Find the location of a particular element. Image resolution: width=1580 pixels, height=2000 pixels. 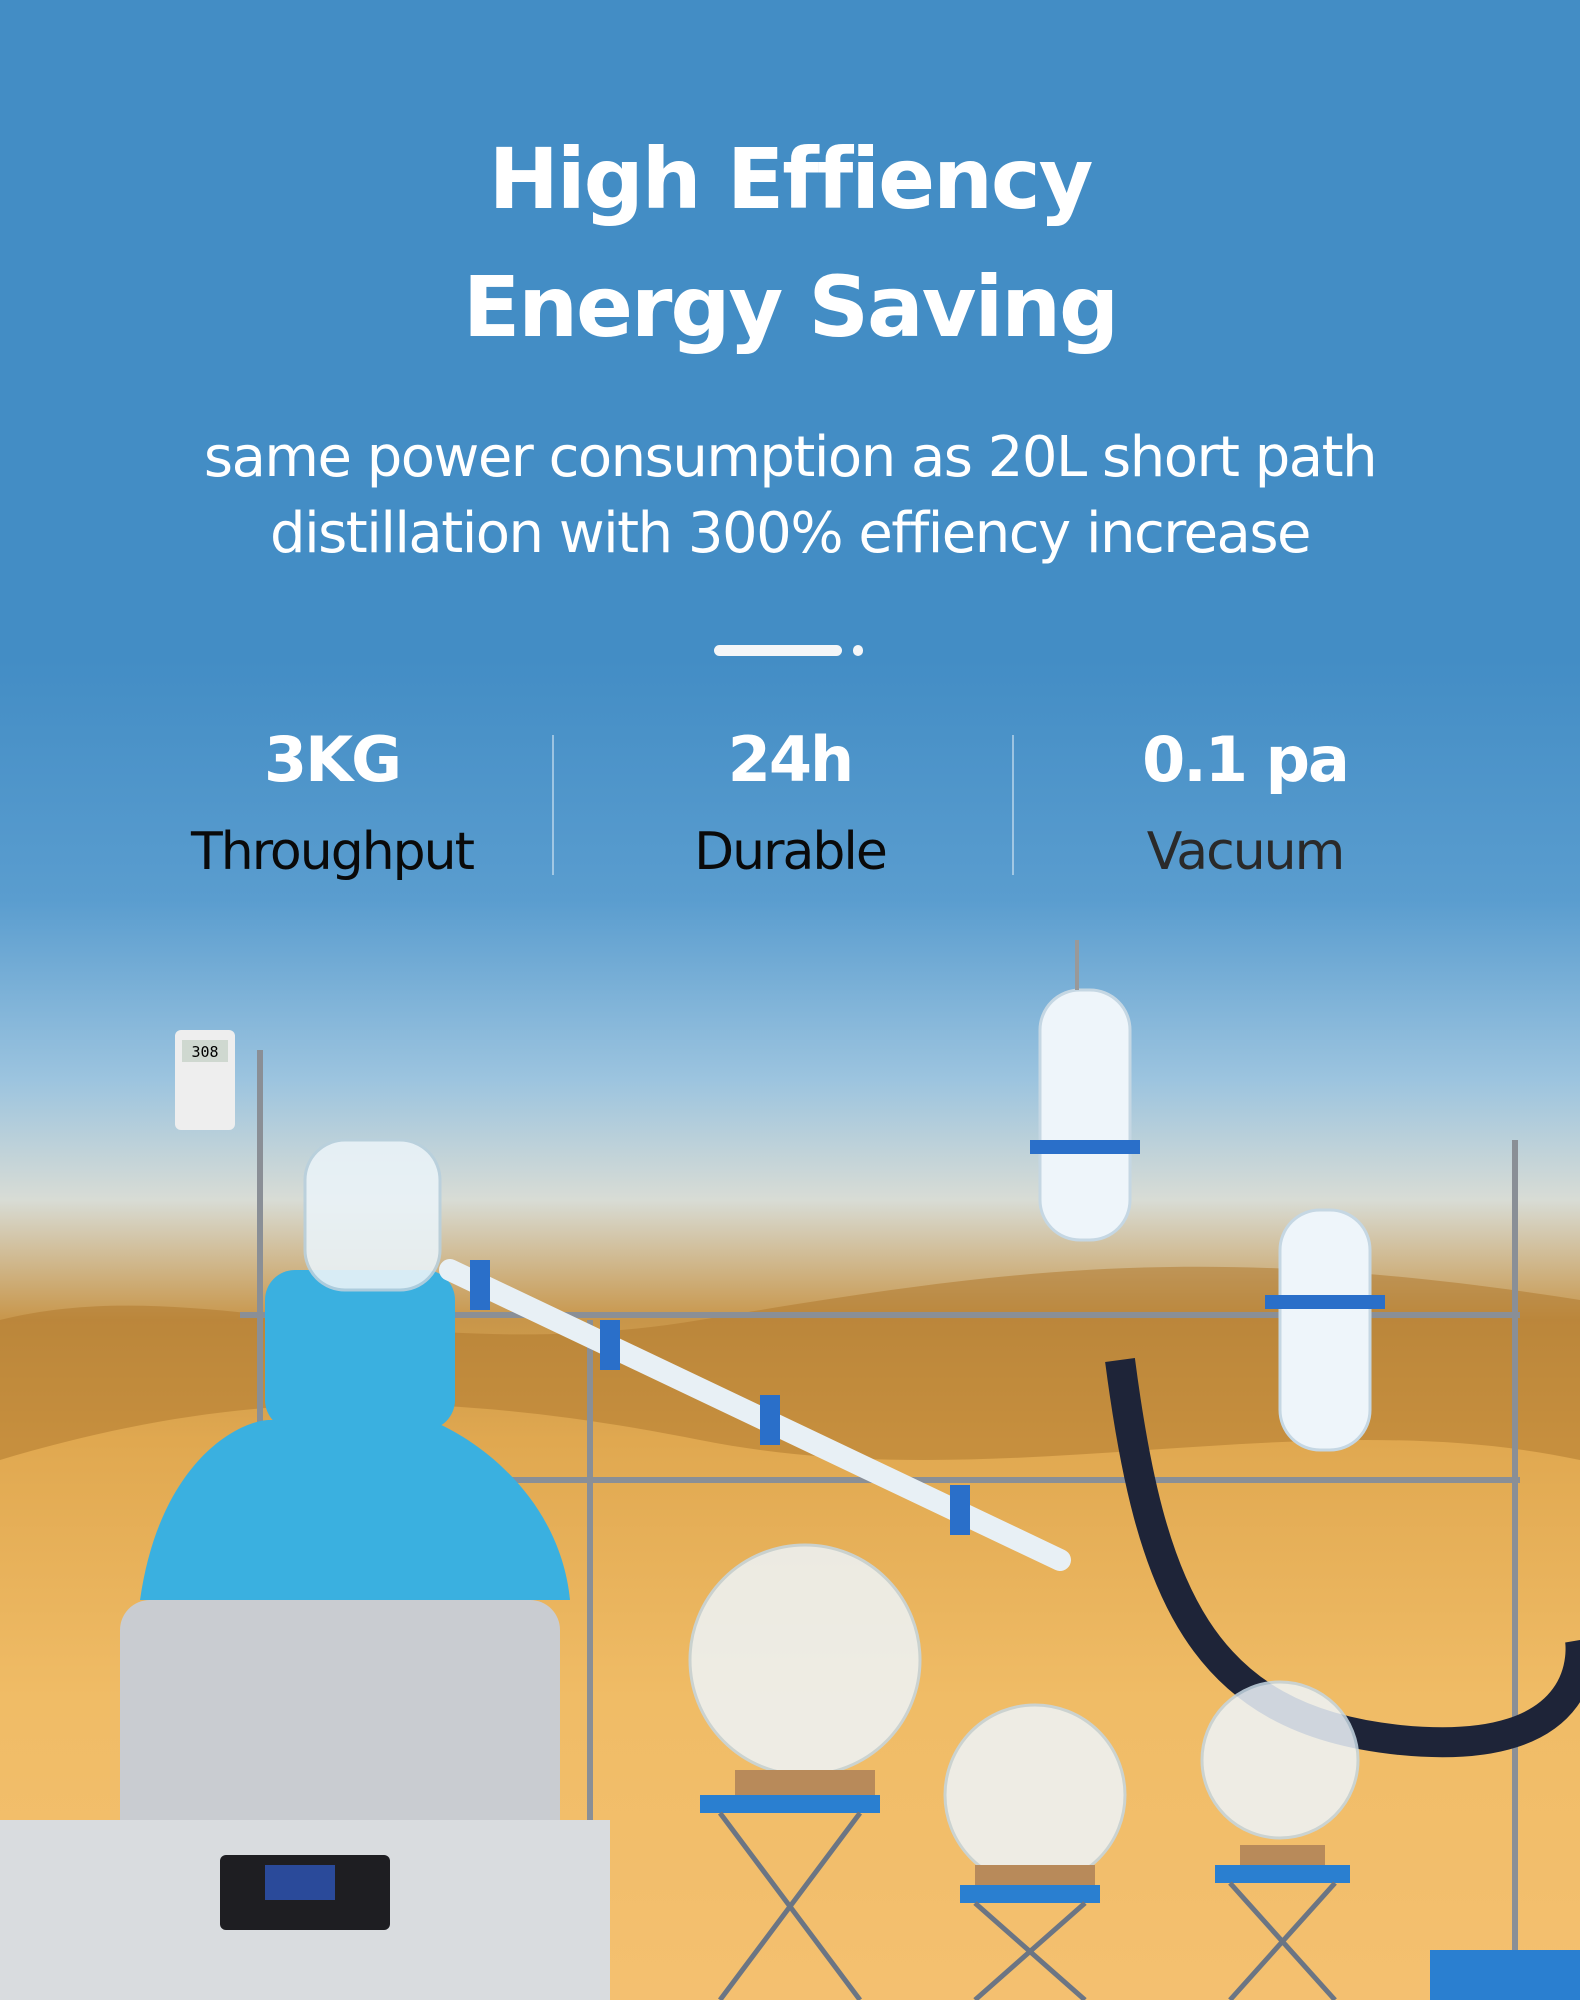

heating-jacket is located at coordinates (355, 1510).